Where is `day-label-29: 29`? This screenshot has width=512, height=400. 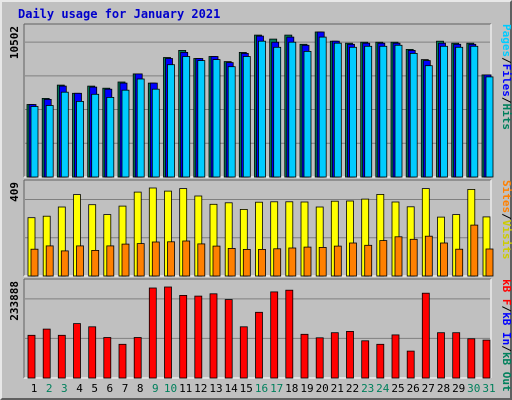
day-label-29: 29 is located at coordinates (458, 388).